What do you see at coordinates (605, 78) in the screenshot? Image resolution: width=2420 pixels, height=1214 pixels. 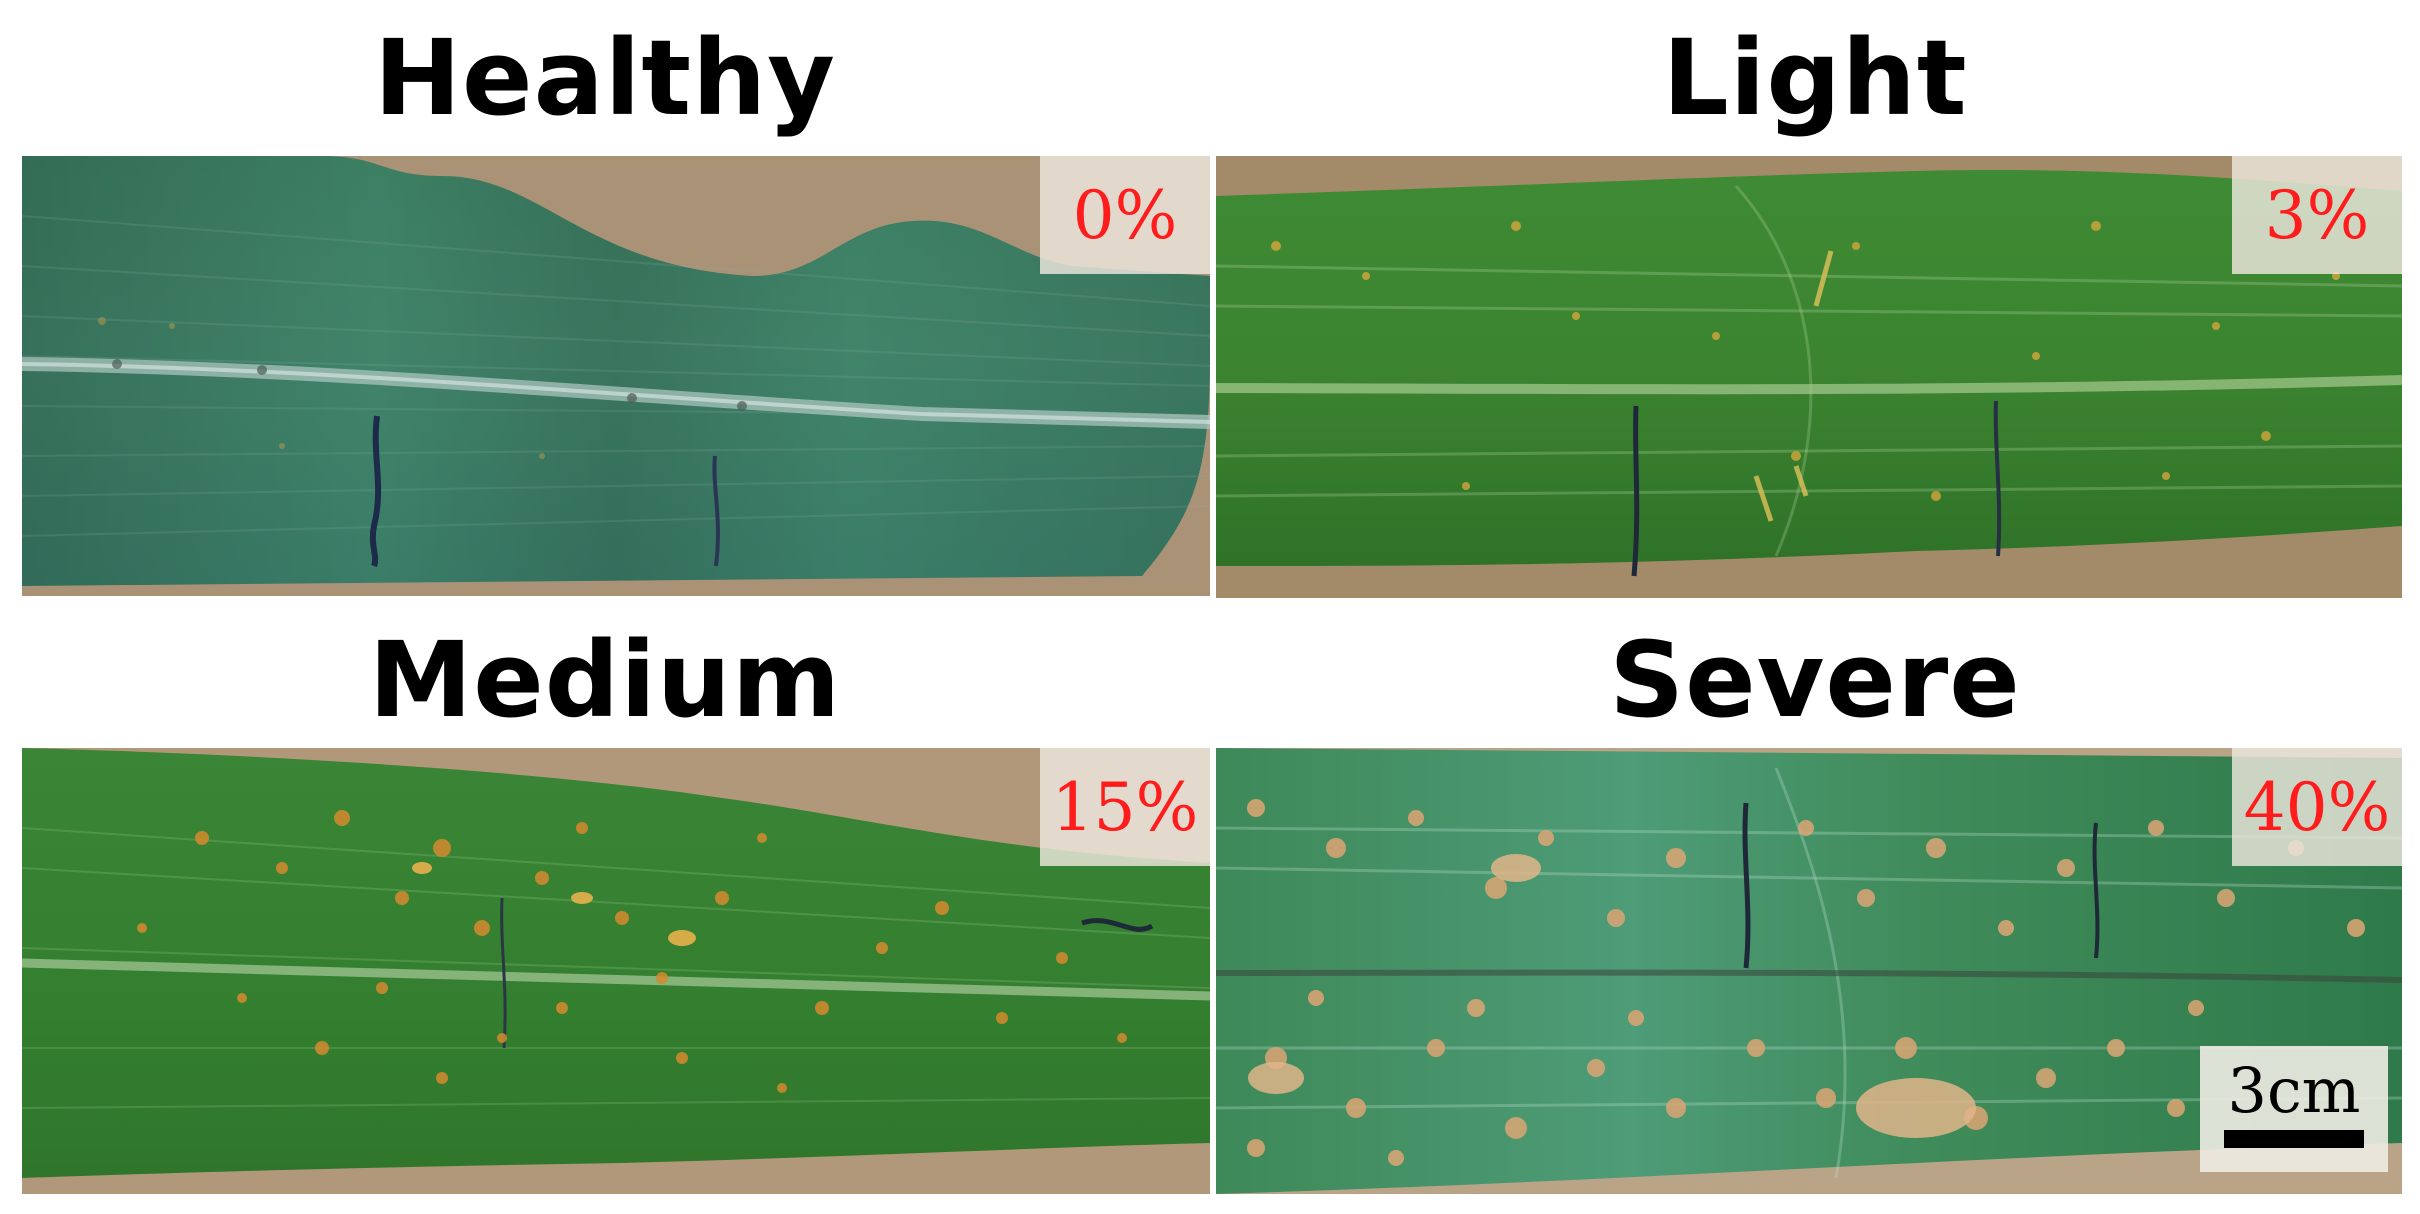 I see `panel-title-healthy: Healthy` at bounding box center [605, 78].